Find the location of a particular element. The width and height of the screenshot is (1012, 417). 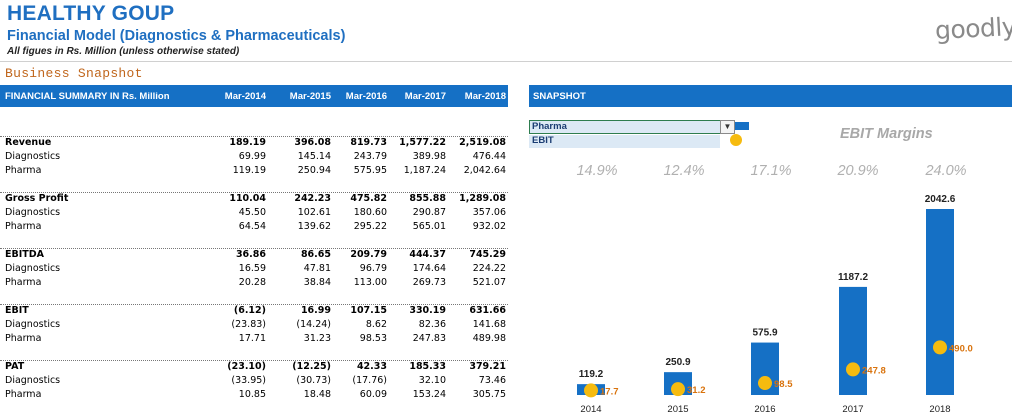

table-cell: 1,577.22 is located at coordinates (422, 142).